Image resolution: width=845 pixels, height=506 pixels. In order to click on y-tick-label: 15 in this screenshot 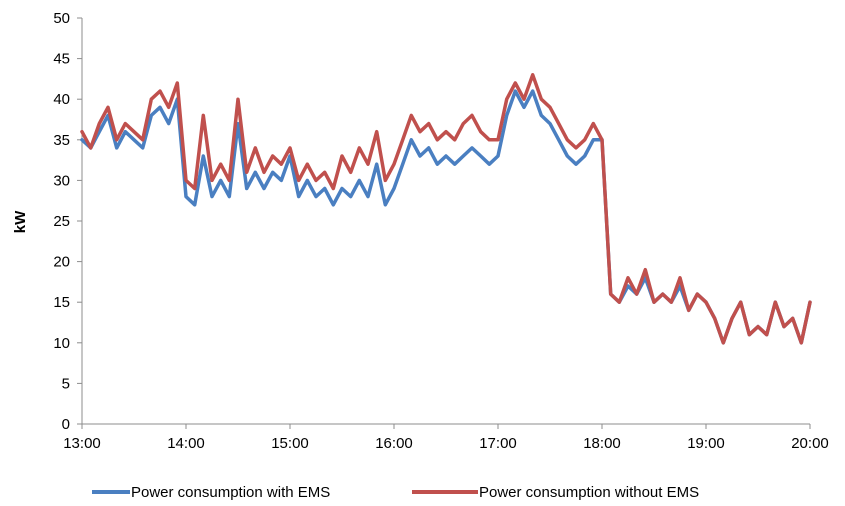, I will do `click(61, 302)`.